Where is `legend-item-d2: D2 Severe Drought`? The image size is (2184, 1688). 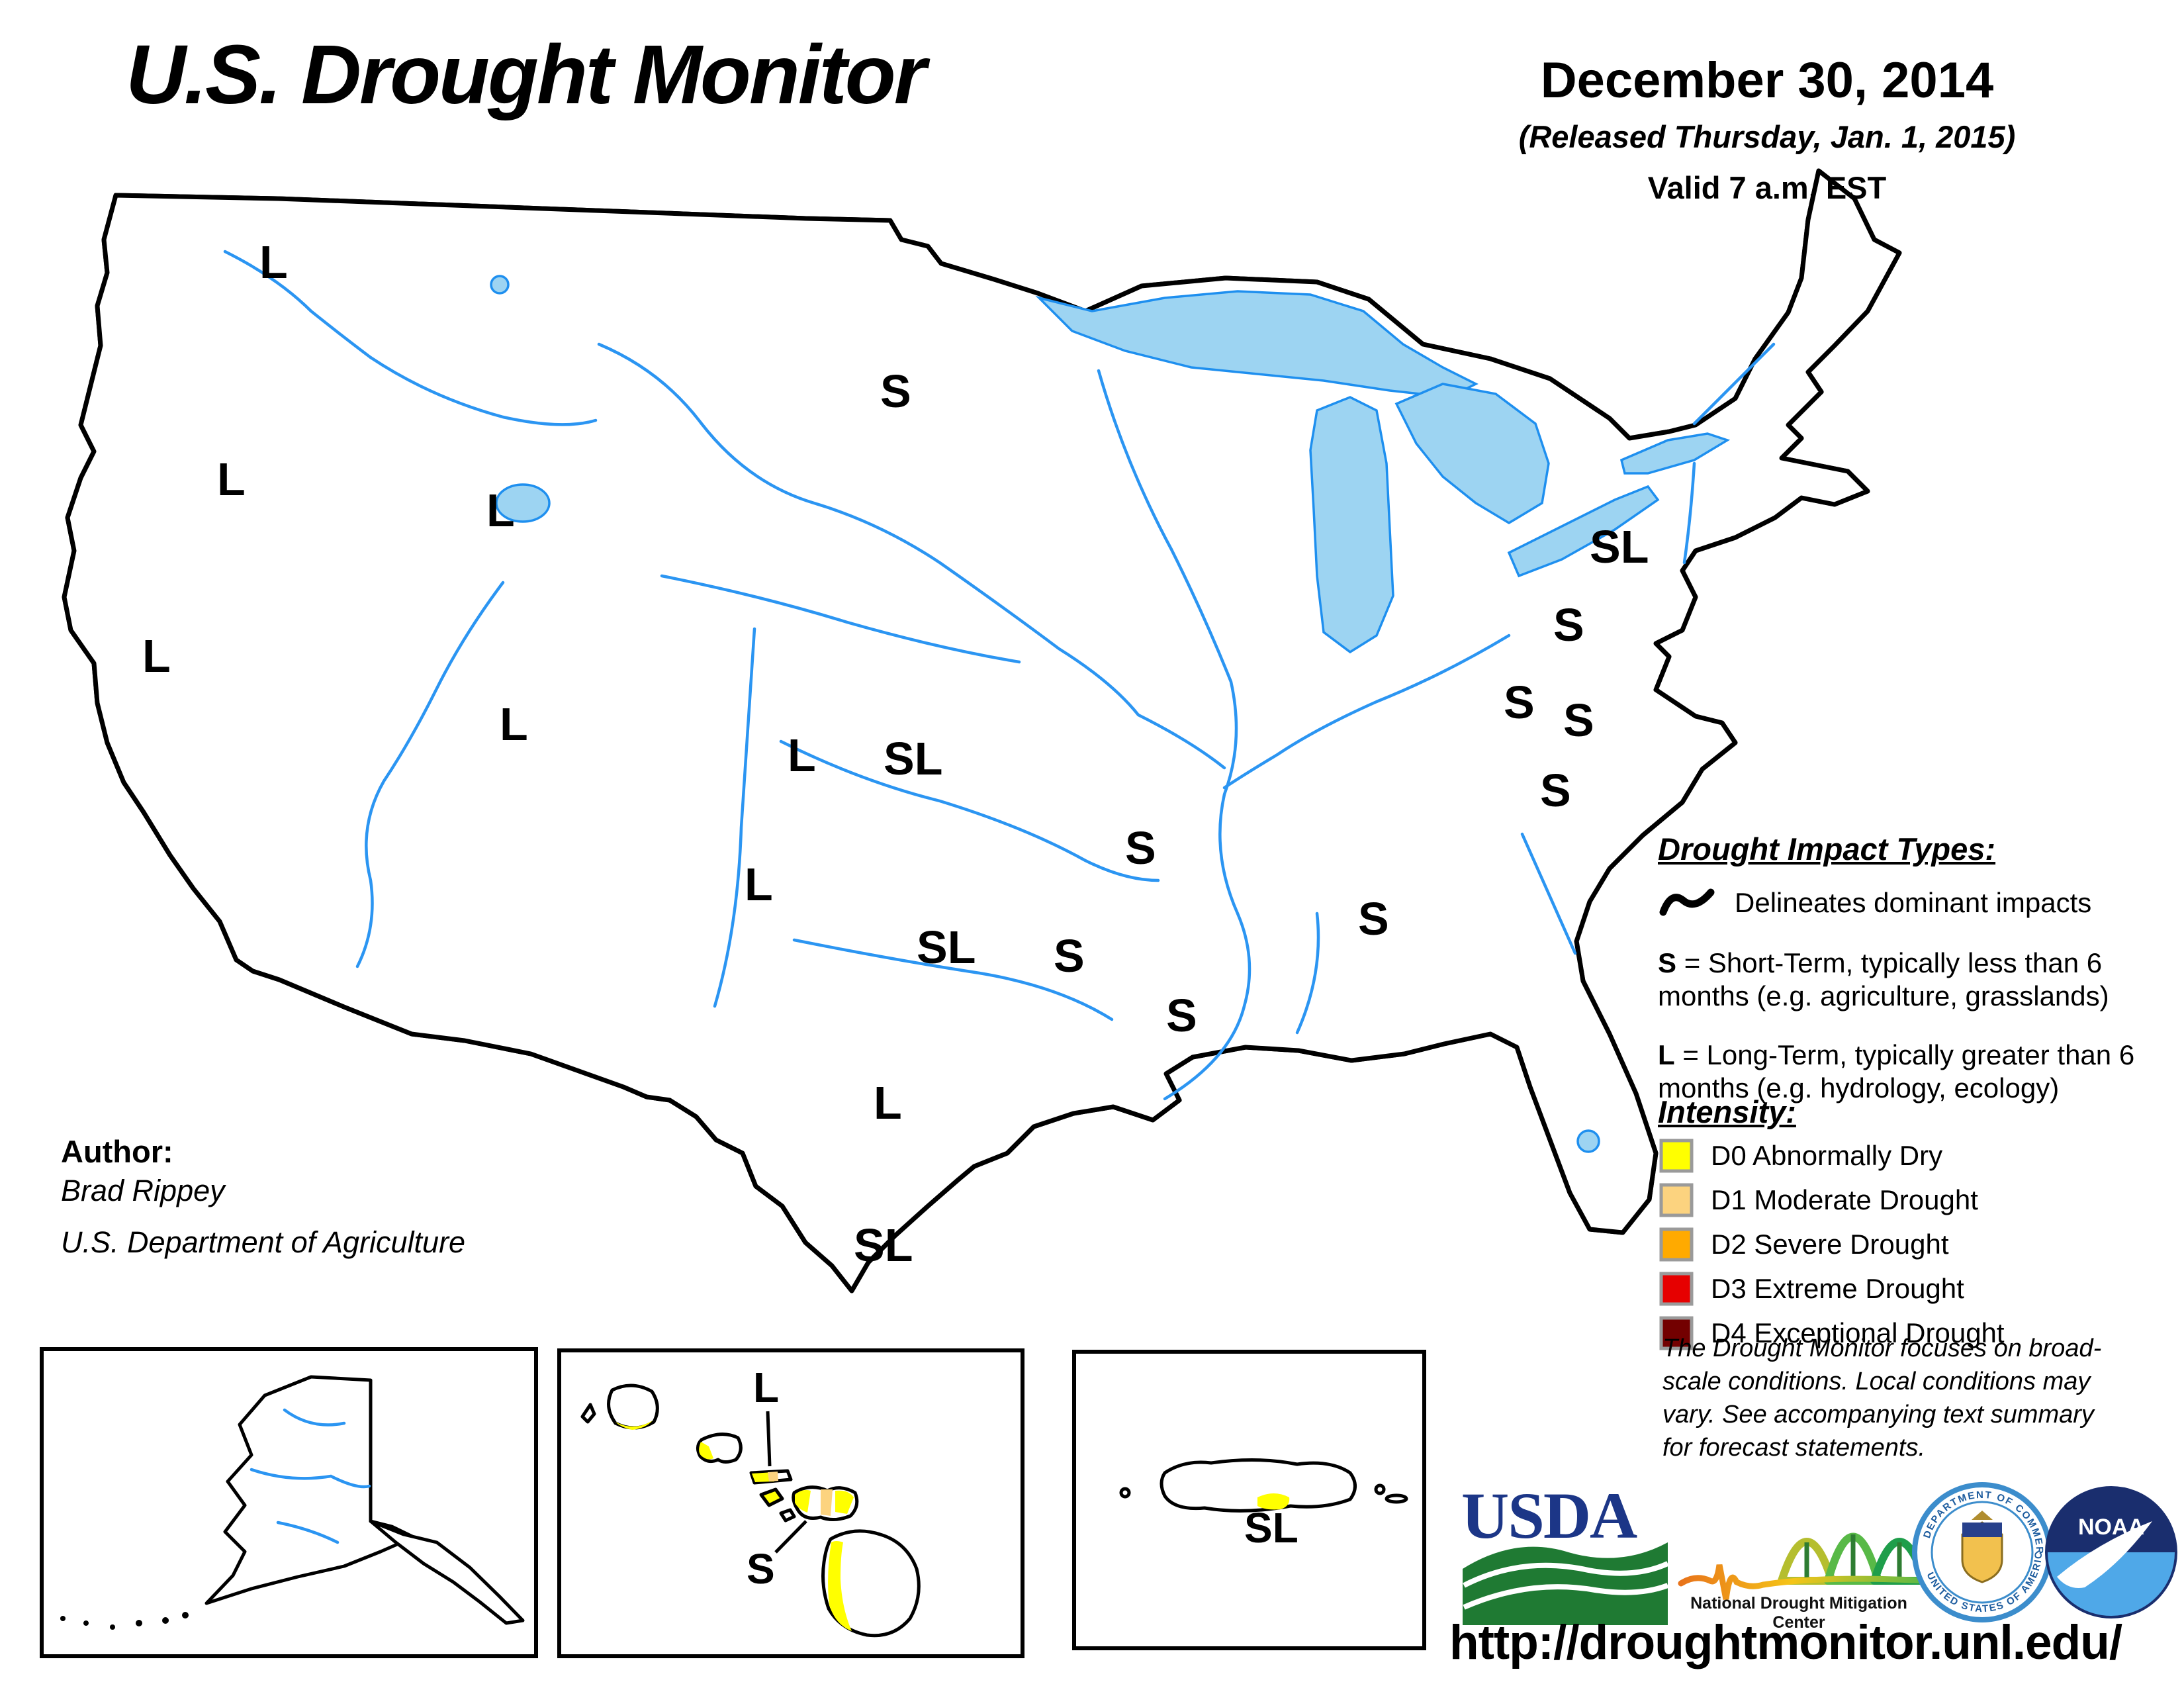
legend-item-d2: D2 Severe Drought is located at coordinates (1921, 1244).